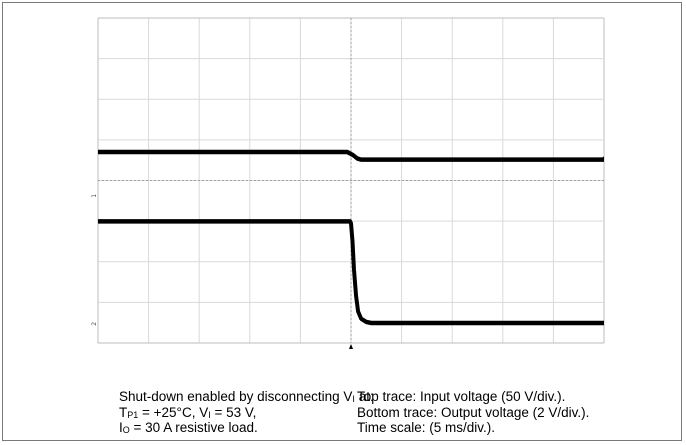 This screenshot has width=686, height=445. I want to click on trigger-level-marker, so click(602, 158).